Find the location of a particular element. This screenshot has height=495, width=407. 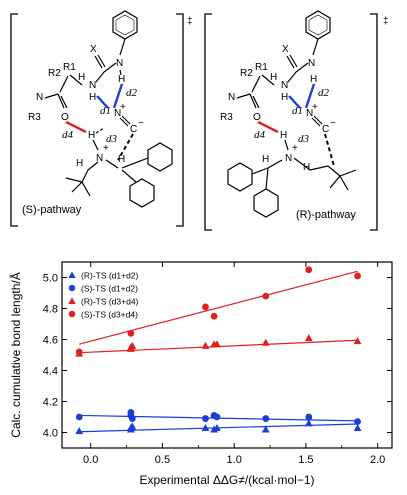

charge-minus: − is located at coordinates (333, 123).